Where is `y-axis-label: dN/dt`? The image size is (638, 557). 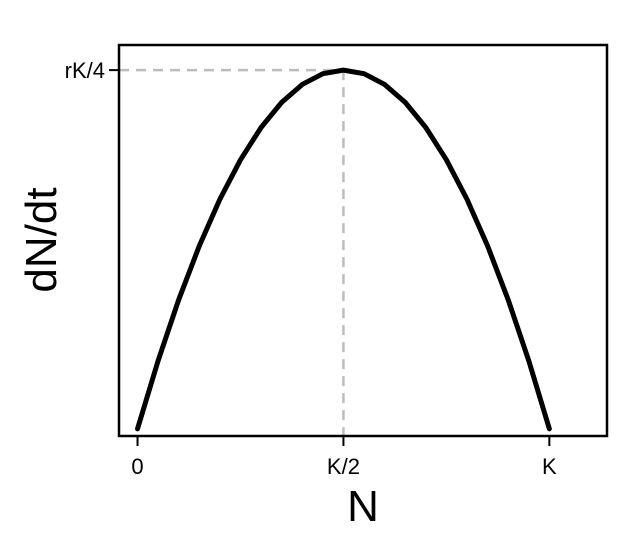 y-axis-label: dN/dt is located at coordinates (41, 239).